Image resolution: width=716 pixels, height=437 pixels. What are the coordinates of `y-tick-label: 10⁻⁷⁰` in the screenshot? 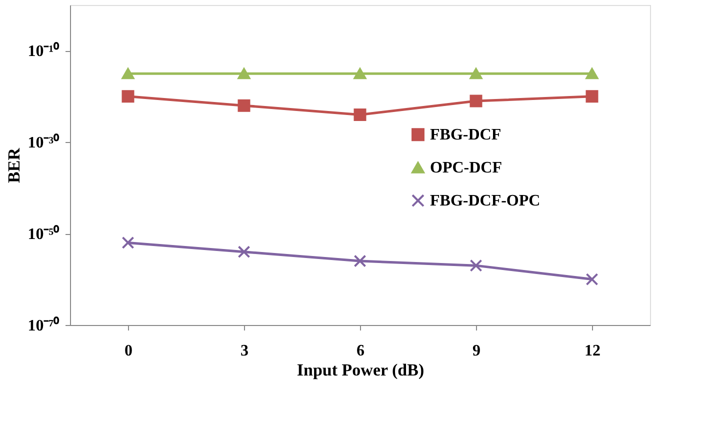 It's located at (44, 325).